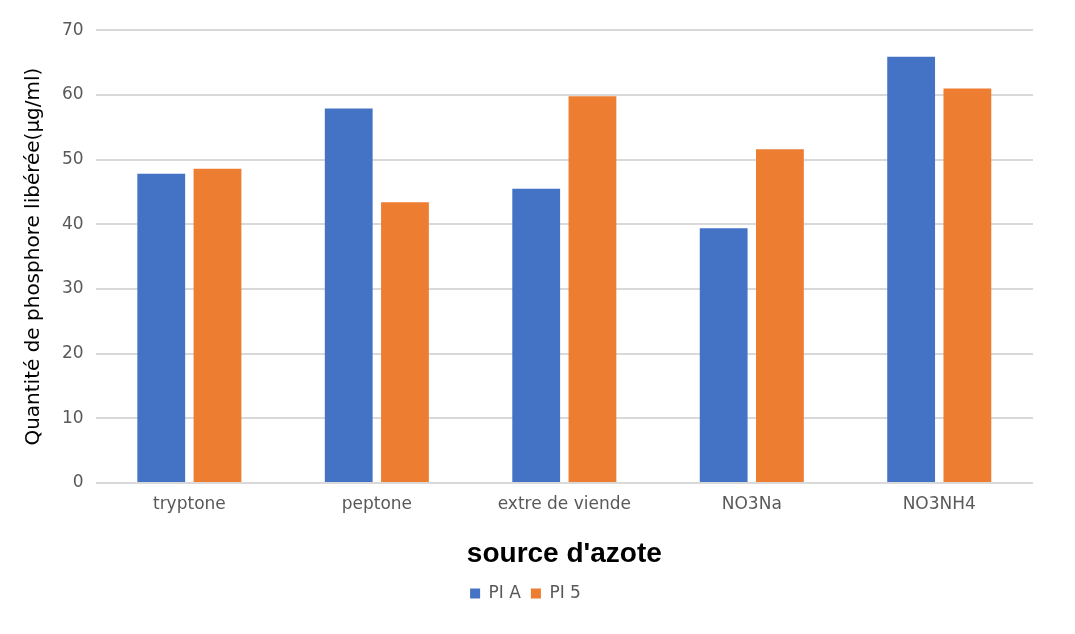 This screenshot has height=634, width=1075. Describe the element at coordinates (751, 502) in the screenshot. I see `x-tick-label: NO3Na` at that location.